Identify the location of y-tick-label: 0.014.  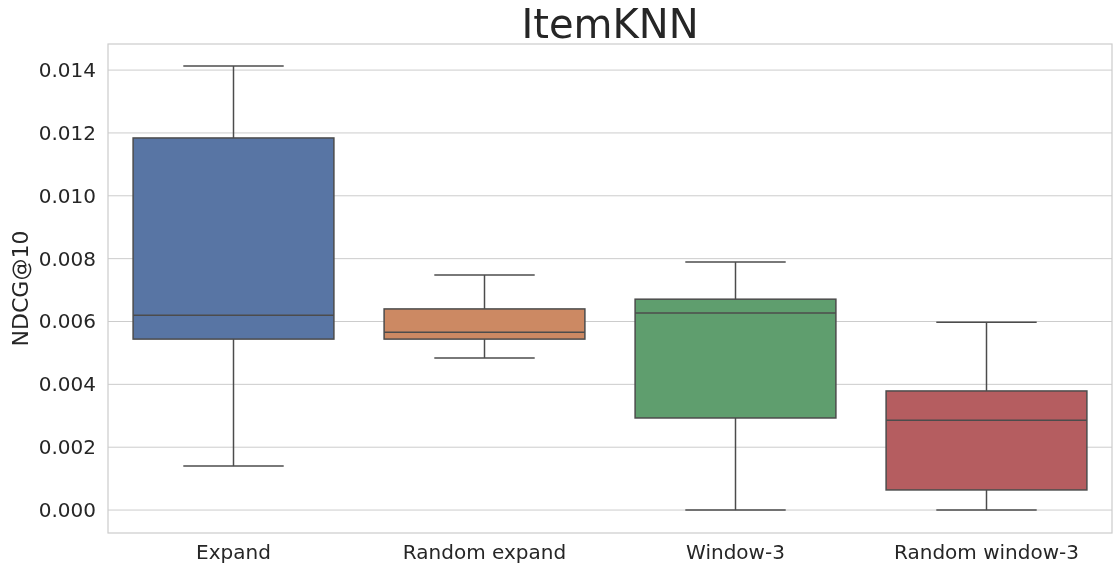
(67, 70).